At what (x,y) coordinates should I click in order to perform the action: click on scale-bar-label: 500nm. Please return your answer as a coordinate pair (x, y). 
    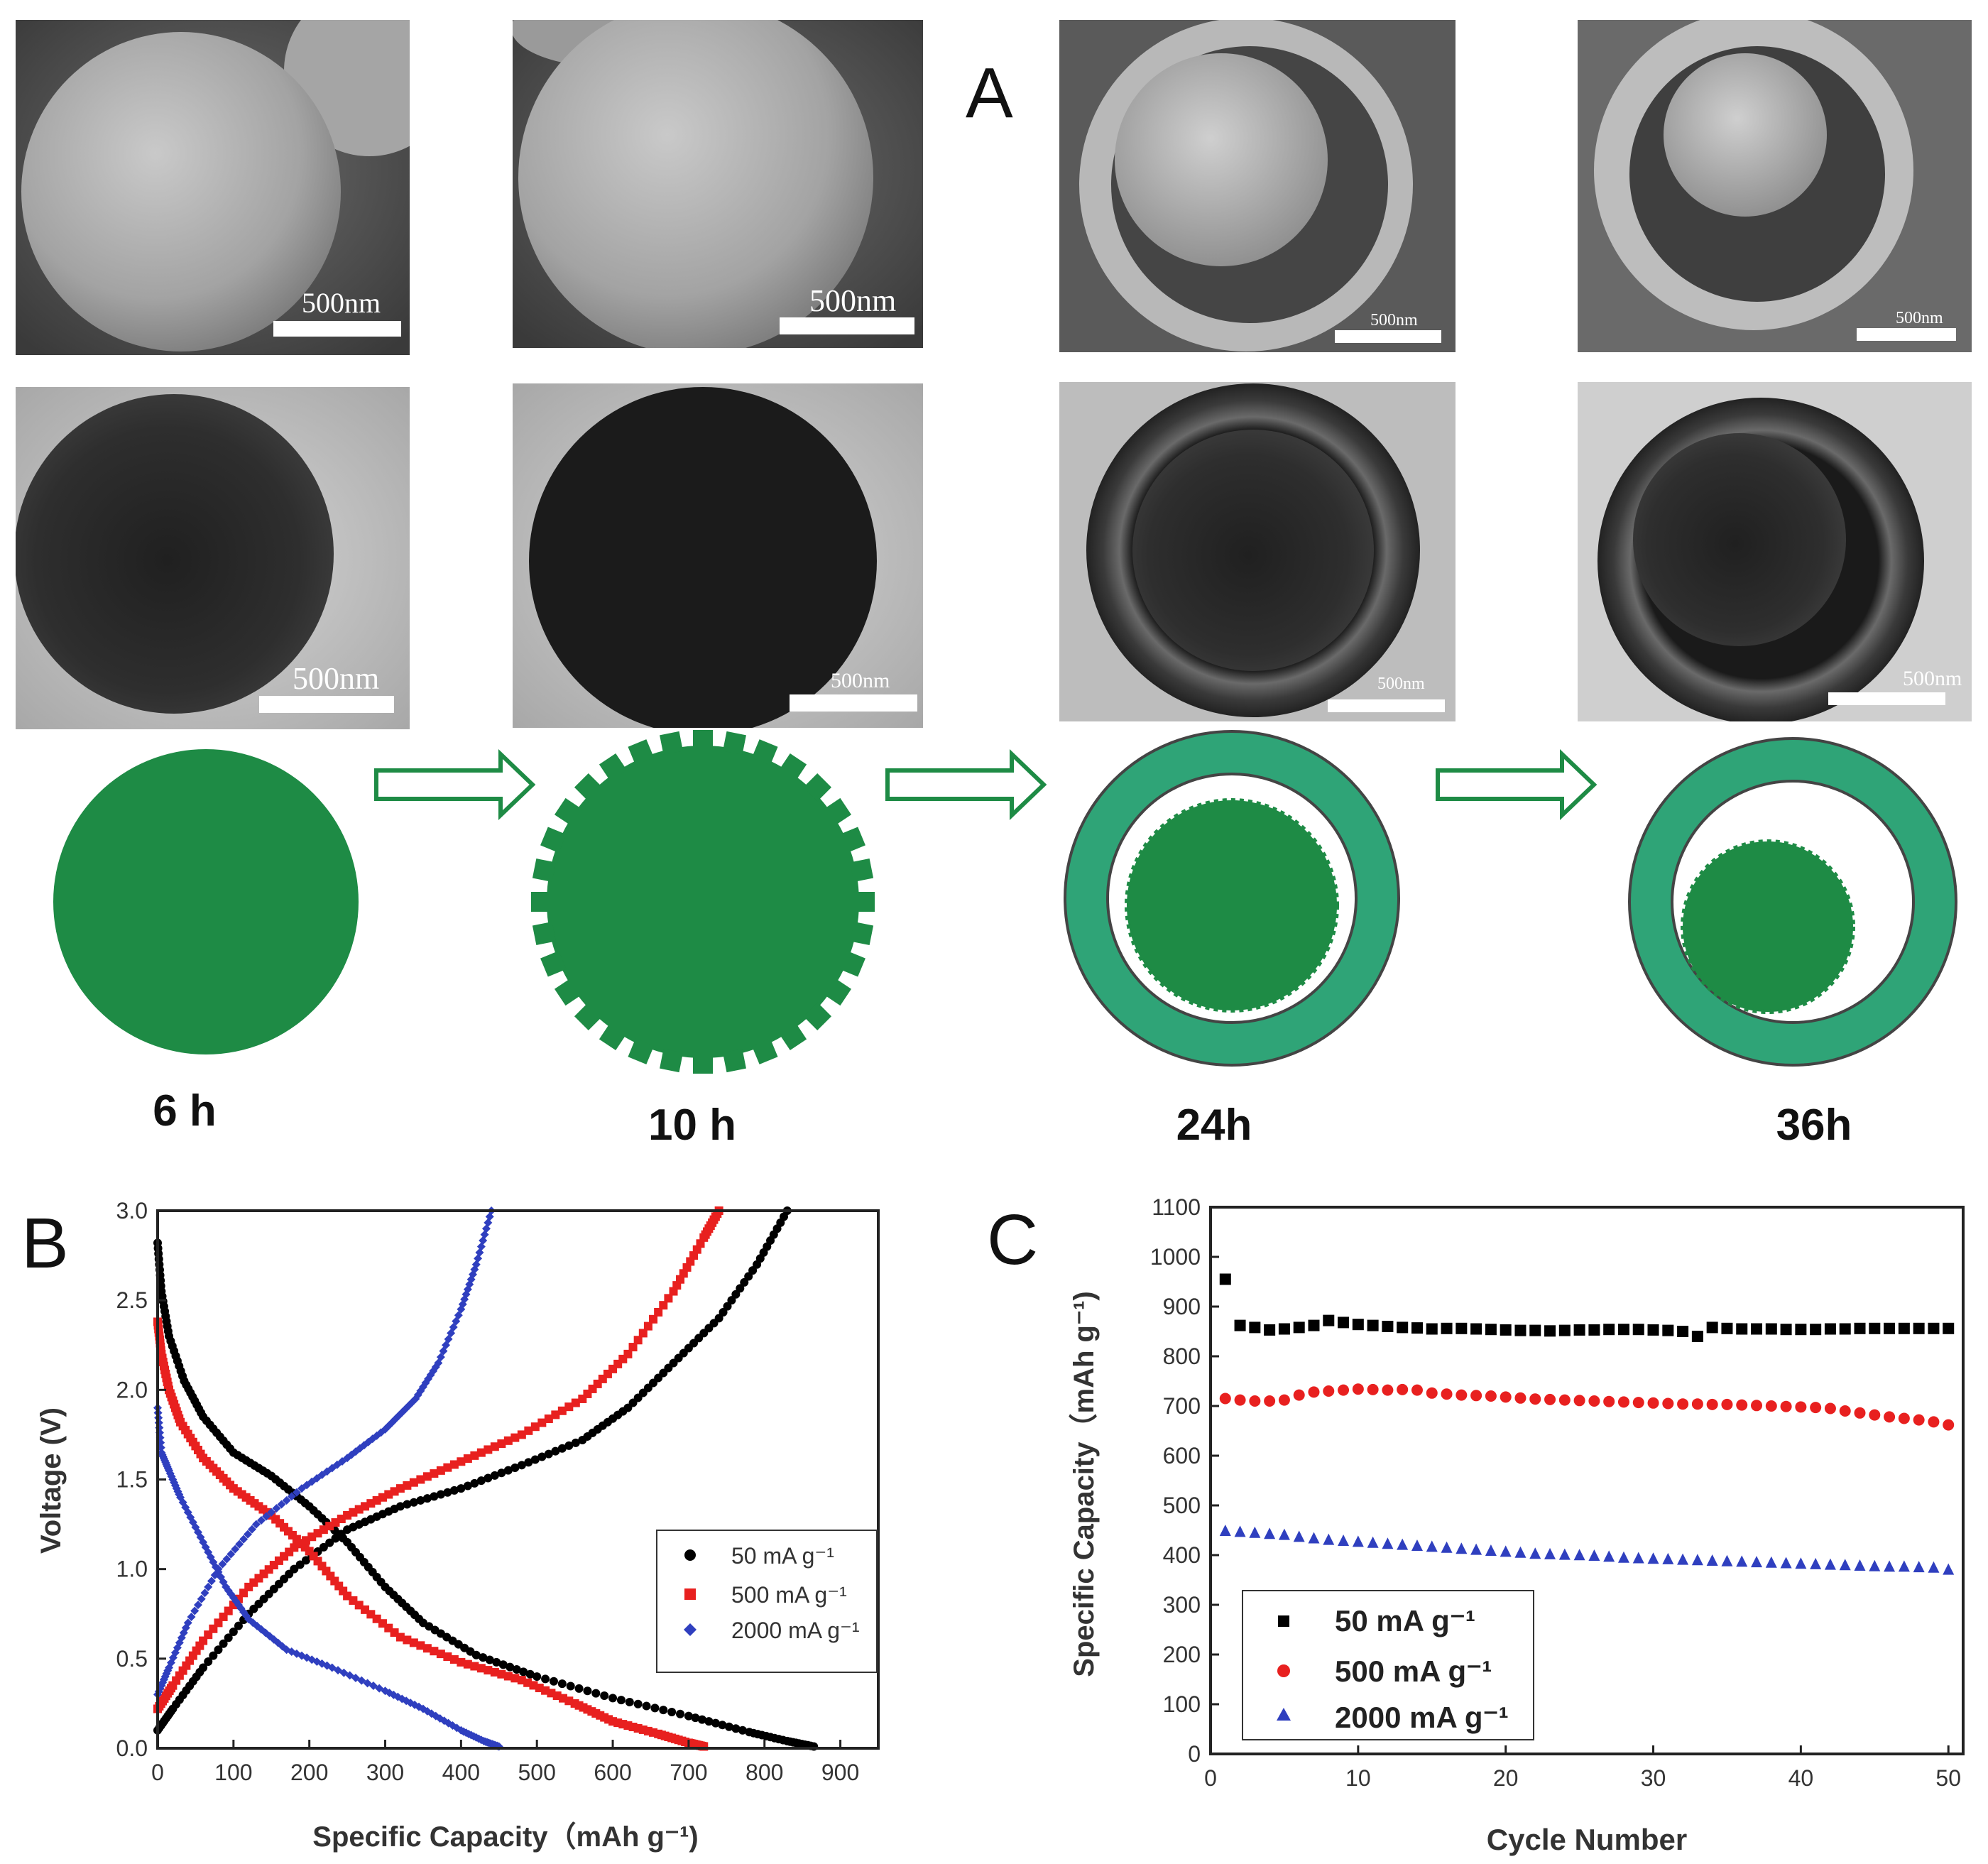
    Looking at the image, I should click on (852, 300).